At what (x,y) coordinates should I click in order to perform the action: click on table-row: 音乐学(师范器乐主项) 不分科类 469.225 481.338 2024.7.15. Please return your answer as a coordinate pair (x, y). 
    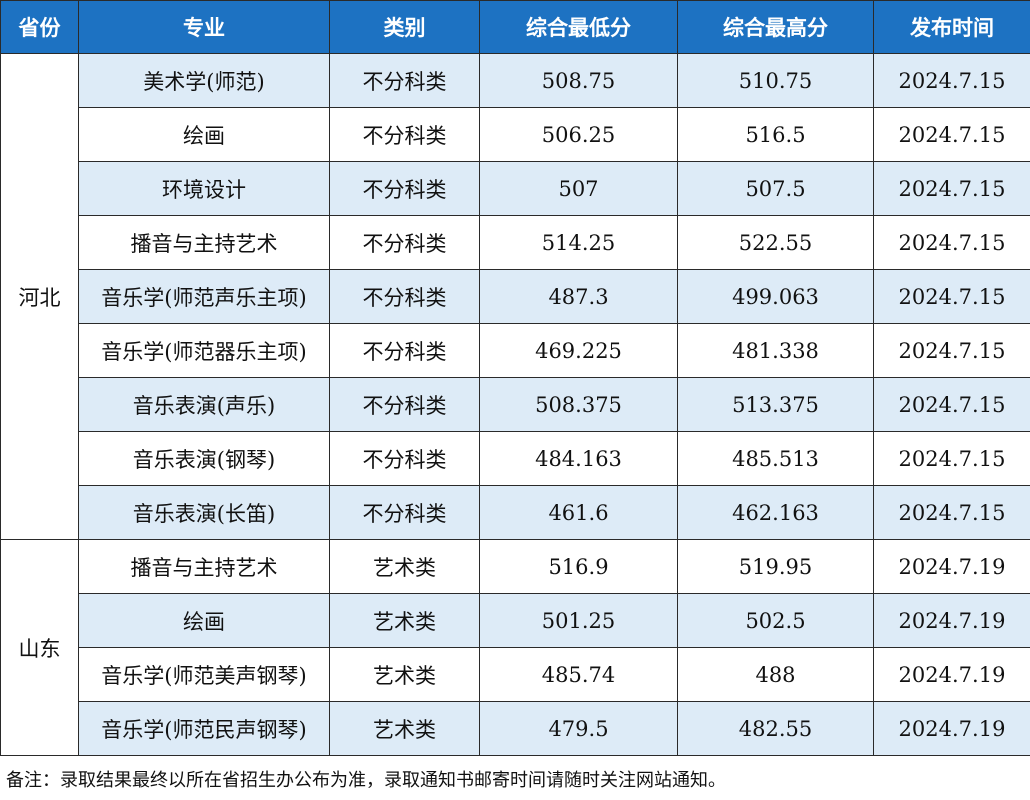
    Looking at the image, I should click on (515, 350).